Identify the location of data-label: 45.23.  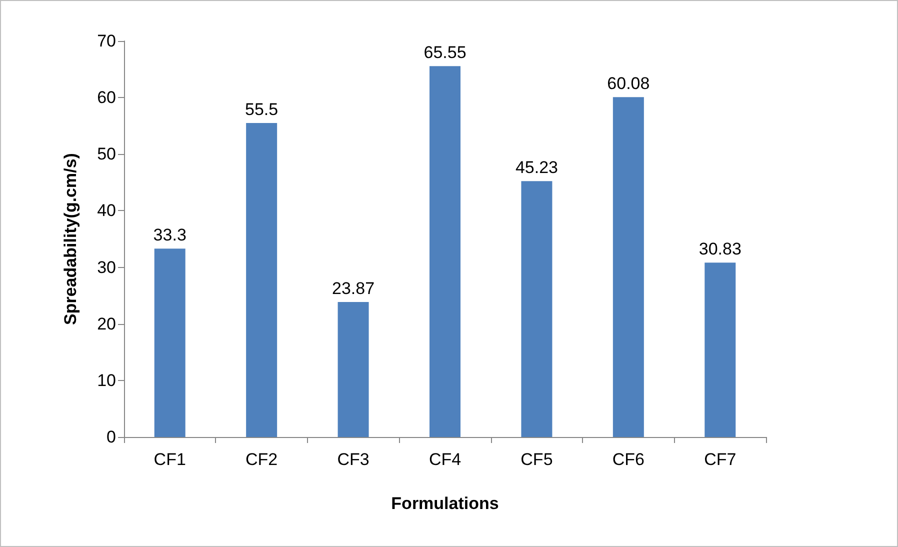
(536, 168).